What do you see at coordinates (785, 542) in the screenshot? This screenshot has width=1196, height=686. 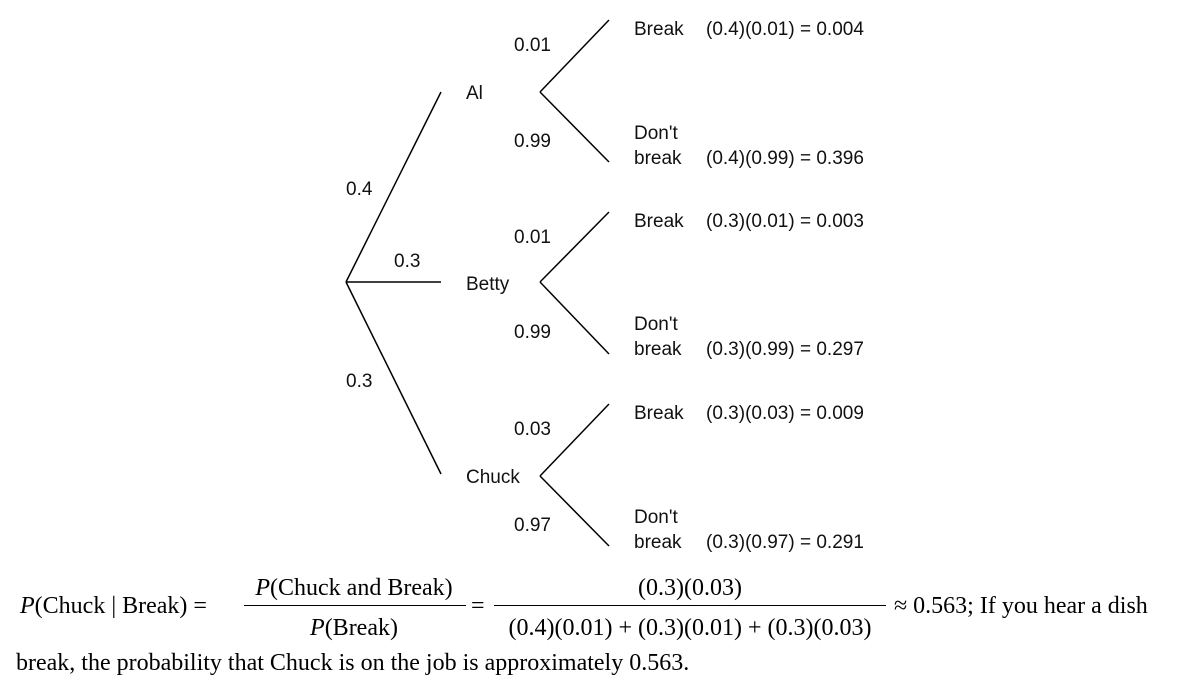 I see `chuck-dont-calc: (0.3)(0.97) = 0.291` at bounding box center [785, 542].